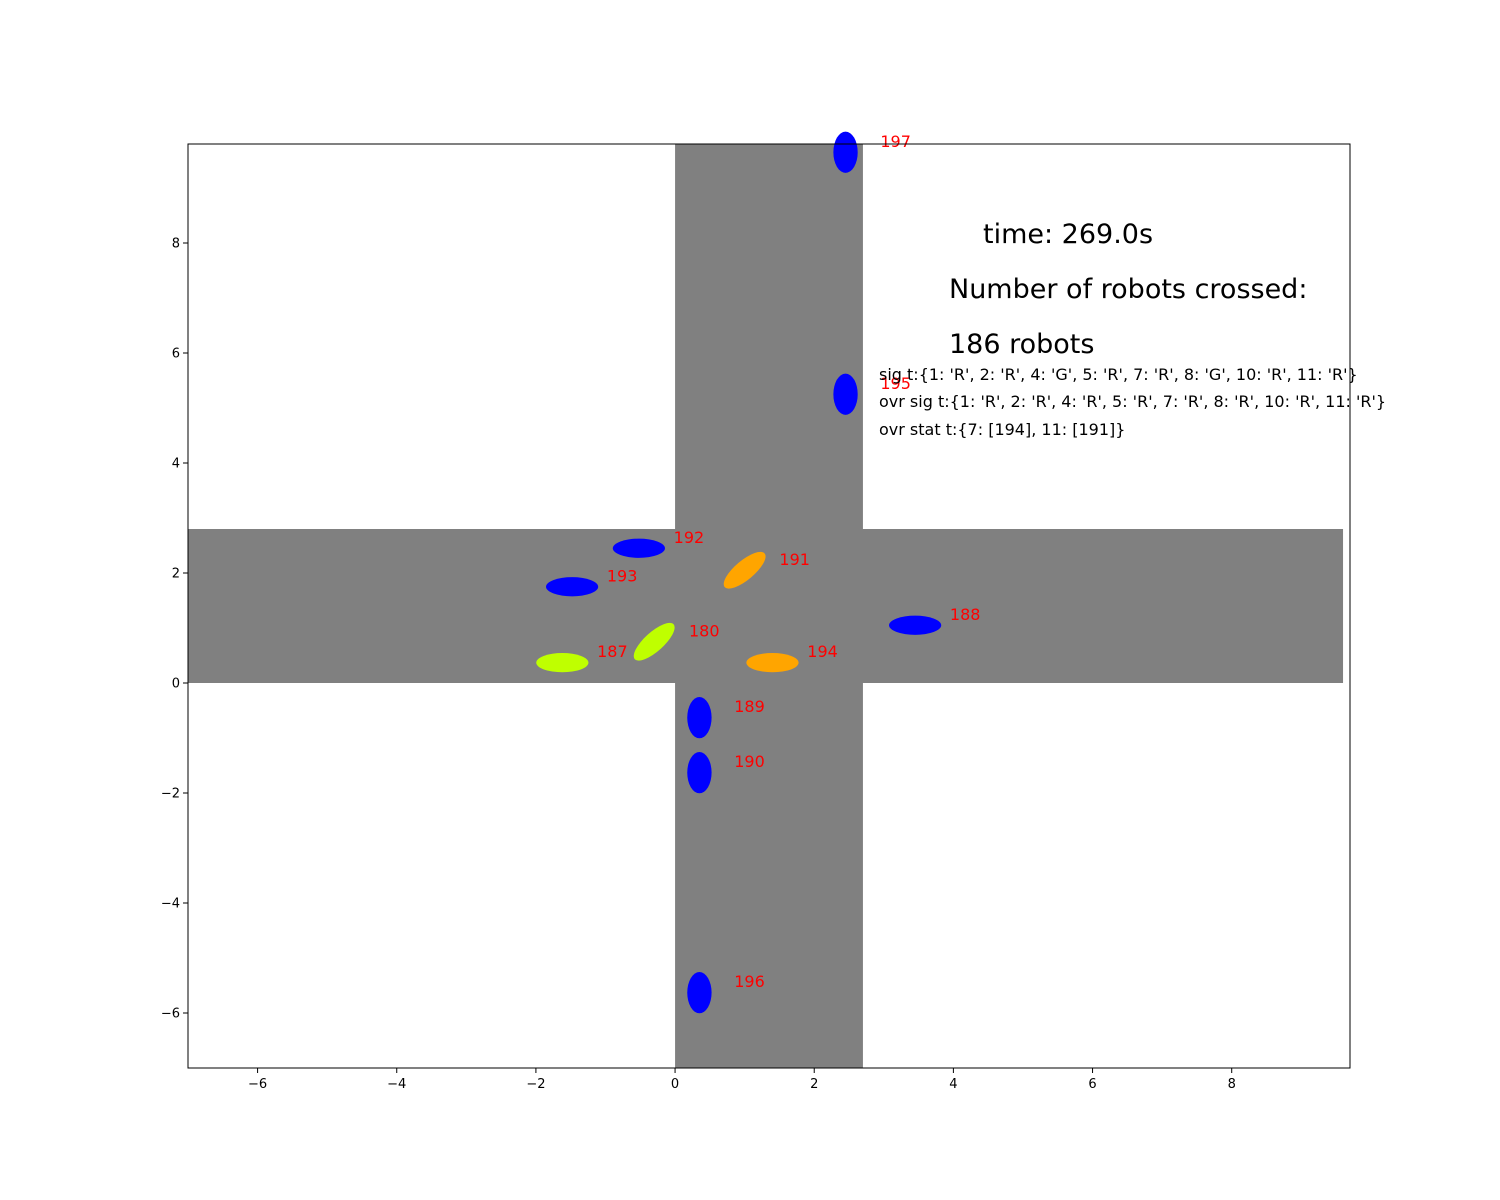 This screenshot has height=1200, width=1500. I want to click on x-tick-label: −2, so click(535, 1084).